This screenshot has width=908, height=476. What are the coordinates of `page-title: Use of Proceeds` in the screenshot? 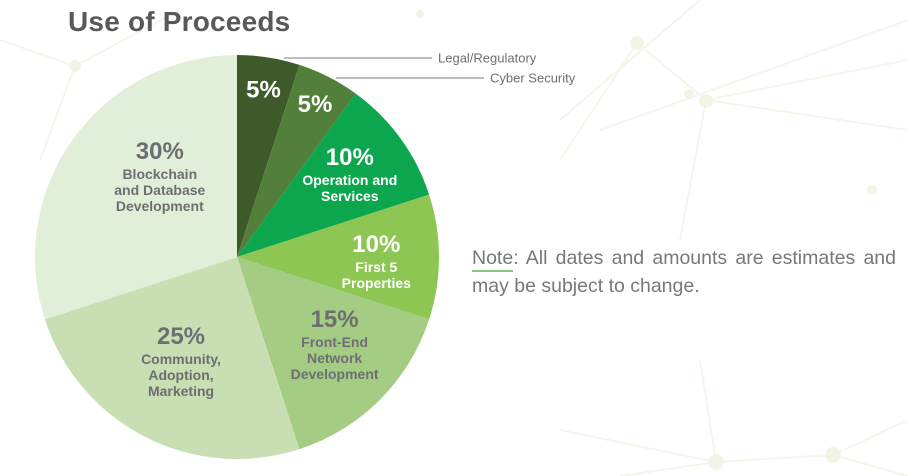 It's located at (179, 21).